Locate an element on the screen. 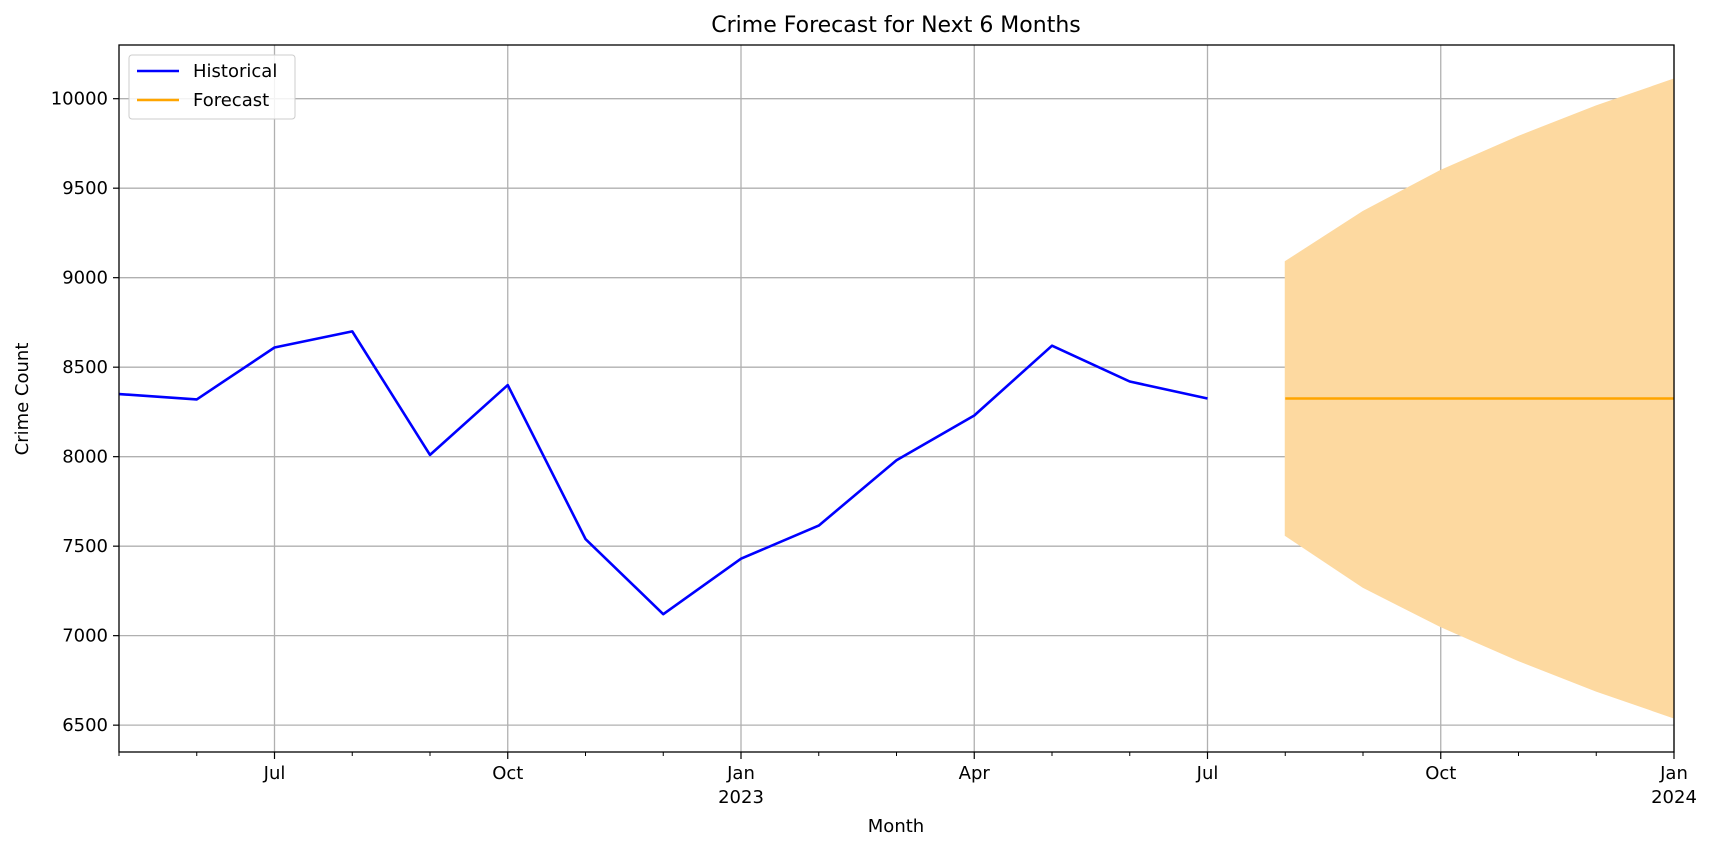 Image resolution: width=1713 pixels, height=849 pixels. x-tick-year-label: 2024 is located at coordinates (1674, 797).